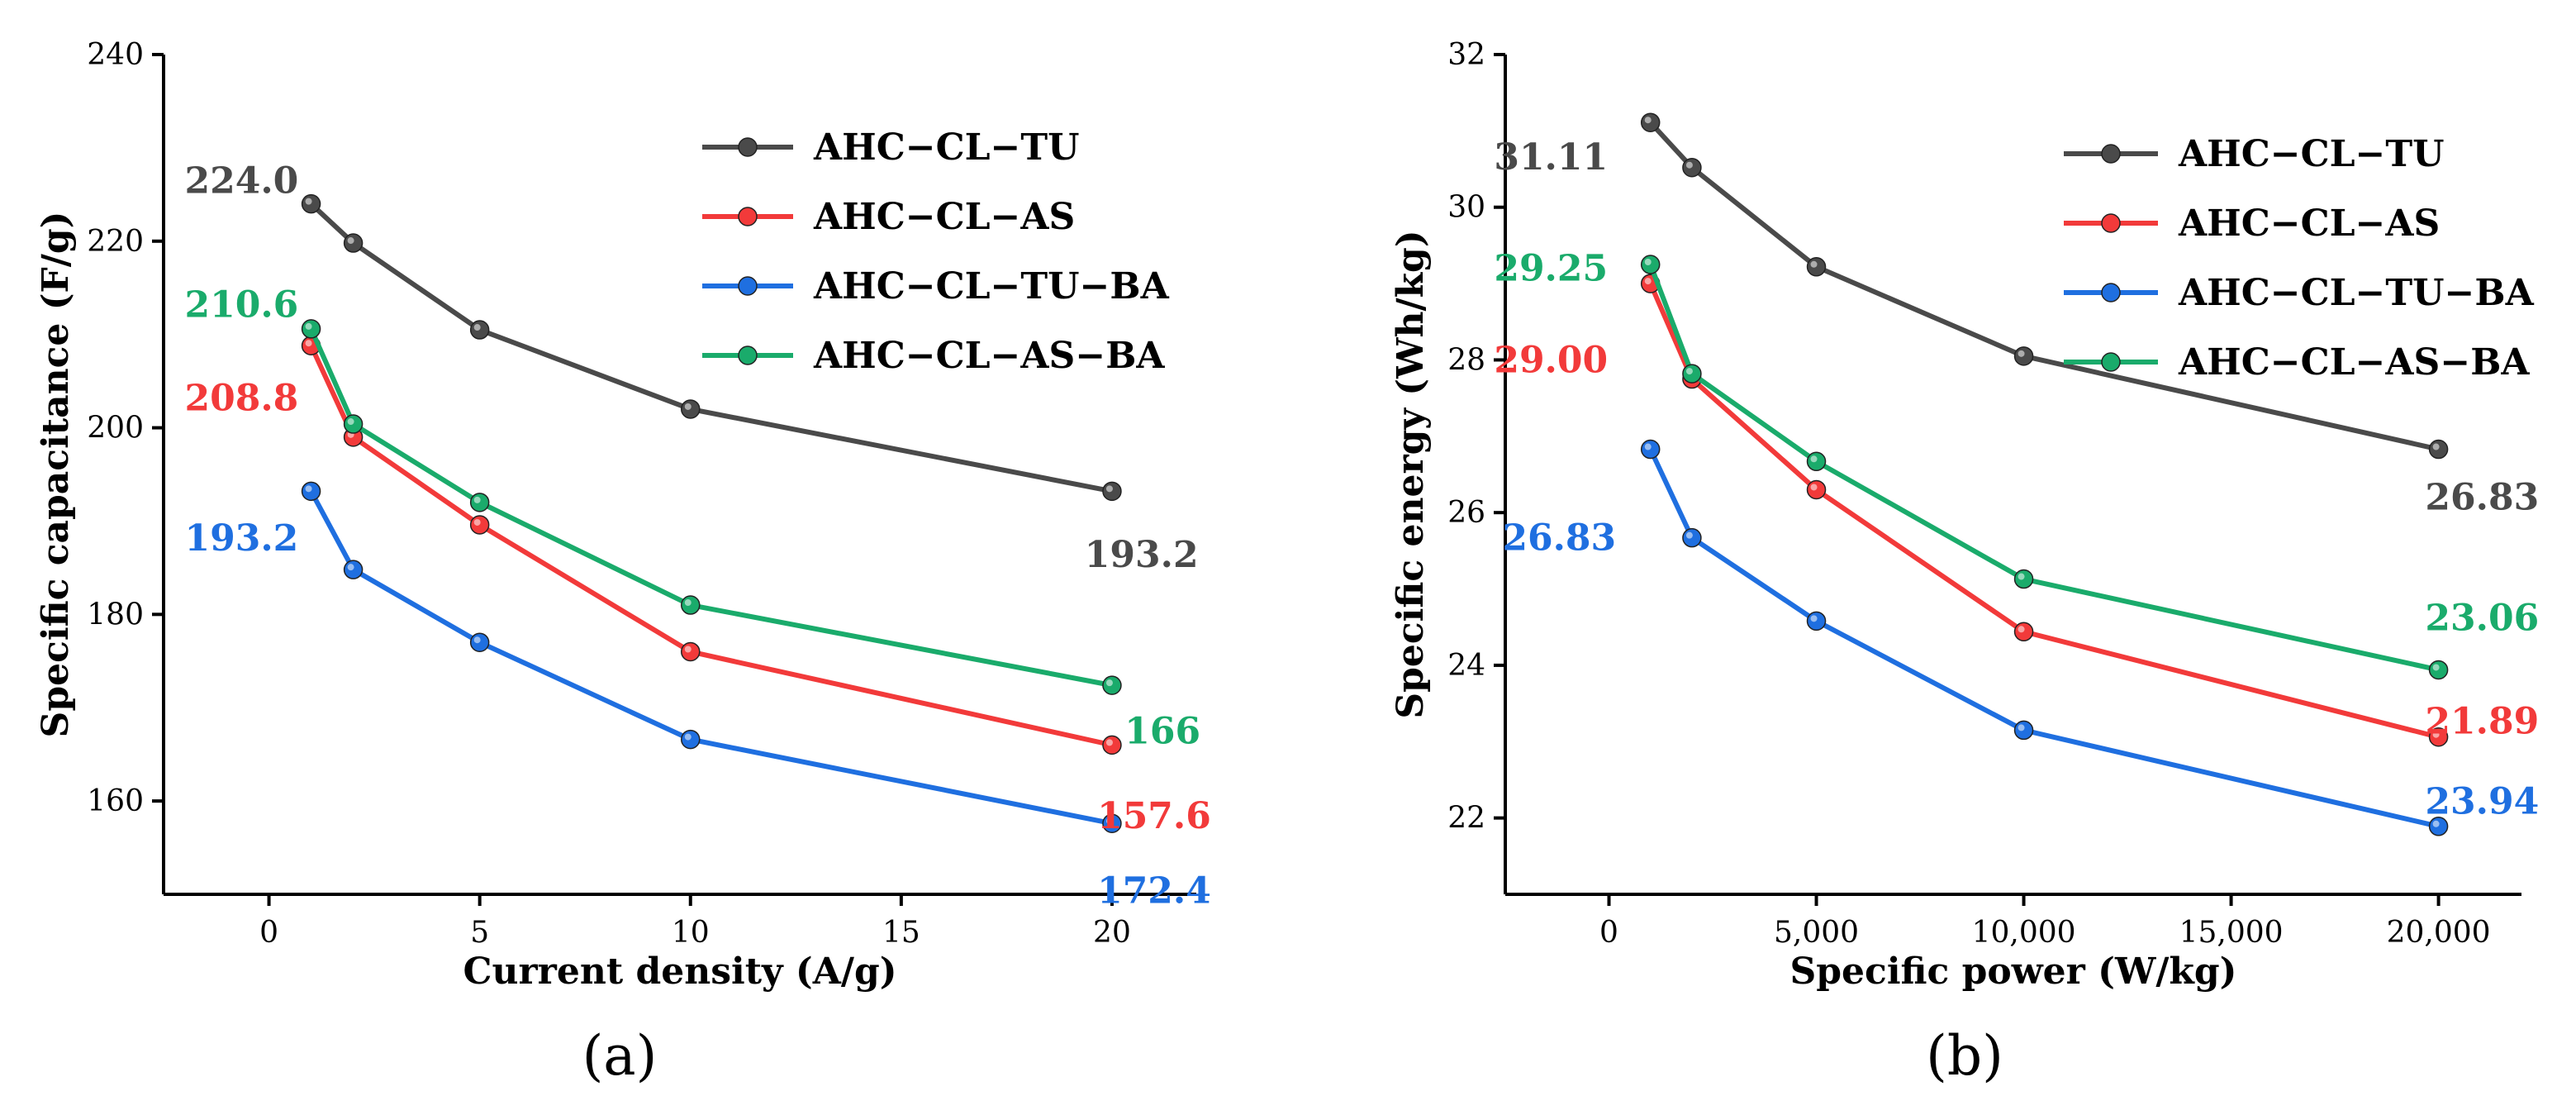  What do you see at coordinates (620, 1056) in the screenshot?
I see `panel-label: (a)` at bounding box center [620, 1056].